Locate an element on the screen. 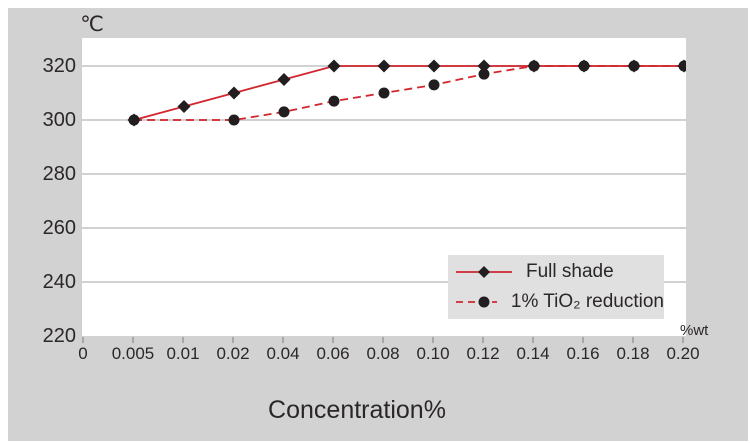  legend-label: 1% TiO₂ reduction is located at coordinates (587, 301).